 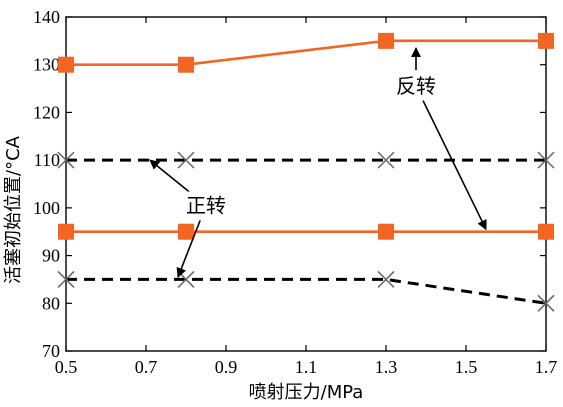 I want to click on y-tick-label: 90, so click(x=51, y=256).